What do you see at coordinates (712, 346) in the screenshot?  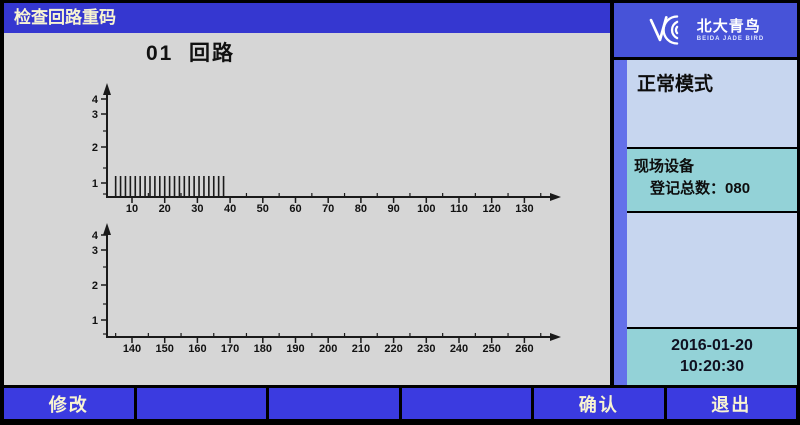 I see `date-text: 2016-01-20` at bounding box center [712, 346].